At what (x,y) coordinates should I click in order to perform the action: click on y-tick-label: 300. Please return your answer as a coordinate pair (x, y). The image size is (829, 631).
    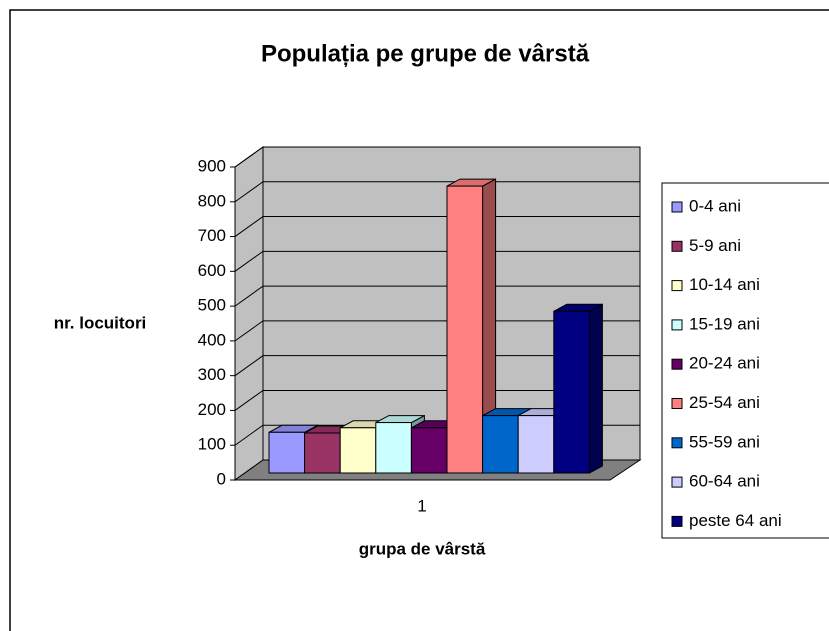
    Looking at the image, I should click on (212, 374).